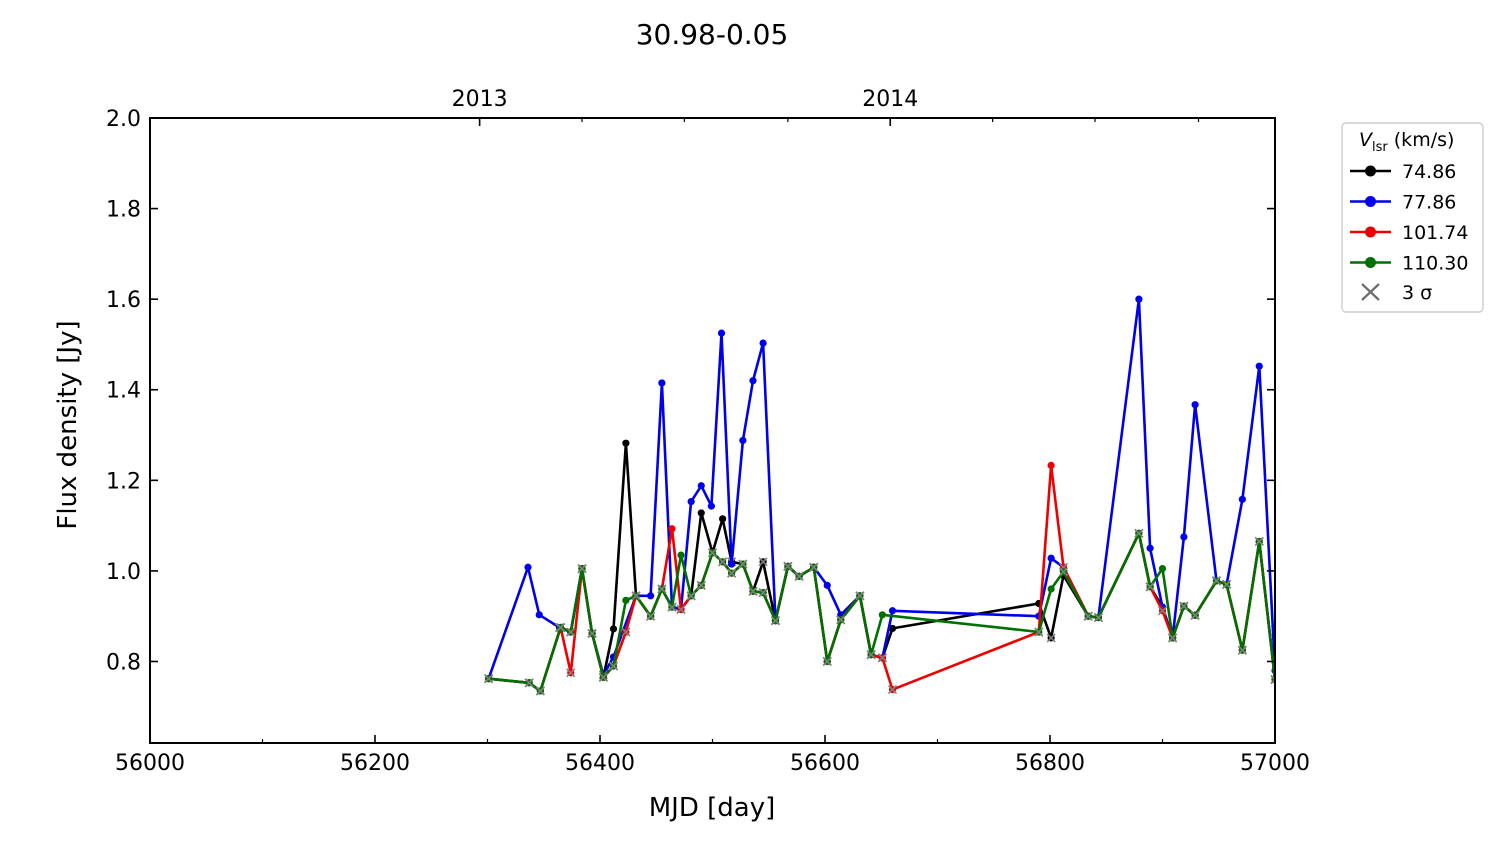 Image resolution: width=1500 pixels, height=844 pixels. Describe the element at coordinates (375, 763) in the screenshot. I see `x-tick-label: 56200` at that location.